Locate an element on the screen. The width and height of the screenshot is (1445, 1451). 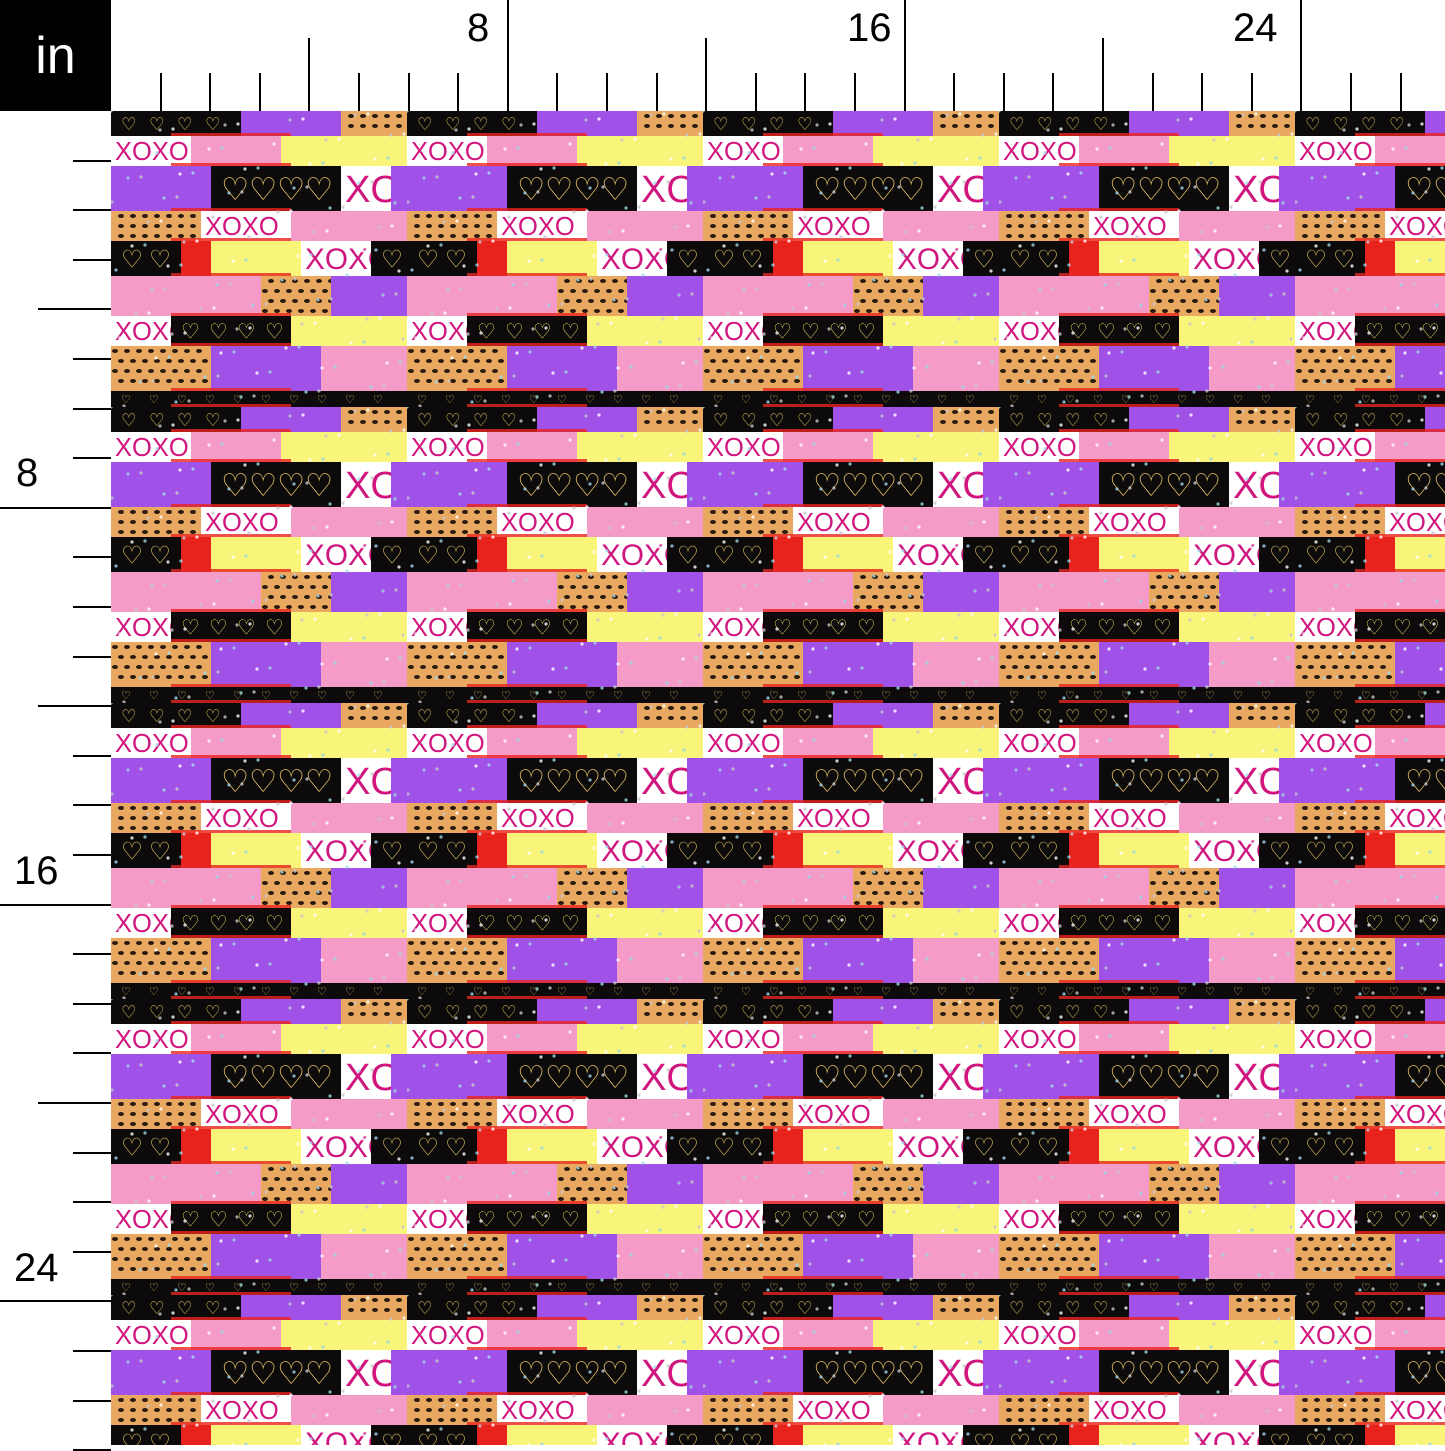
left-label-24: 24 is located at coordinates (36, 1268).